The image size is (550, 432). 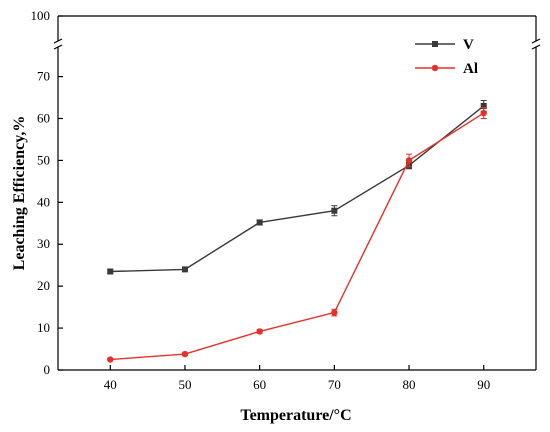 I want to click on legend-label-v: V, so click(x=468, y=45).